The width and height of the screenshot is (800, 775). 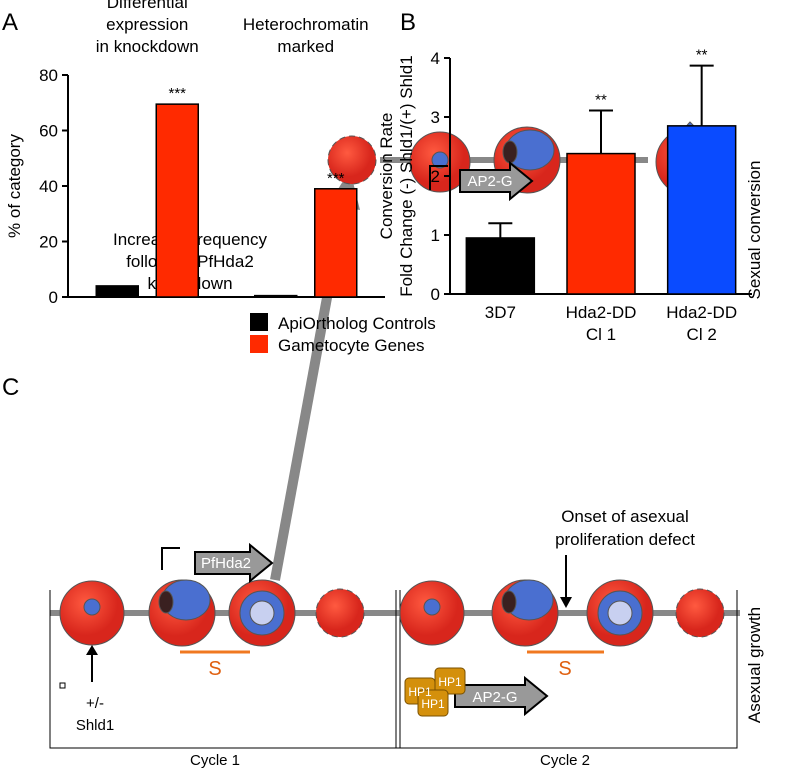 What do you see at coordinates (351, 345) in the screenshot?
I see `legend-label: Gametocyte Genes` at bounding box center [351, 345].